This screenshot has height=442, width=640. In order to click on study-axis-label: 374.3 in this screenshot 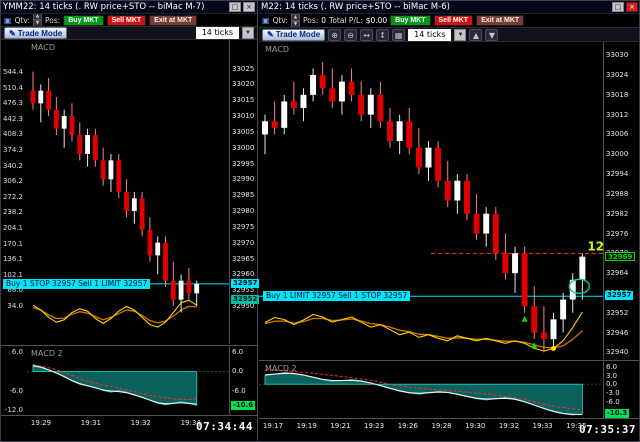, I will do `click(12, 150)`.